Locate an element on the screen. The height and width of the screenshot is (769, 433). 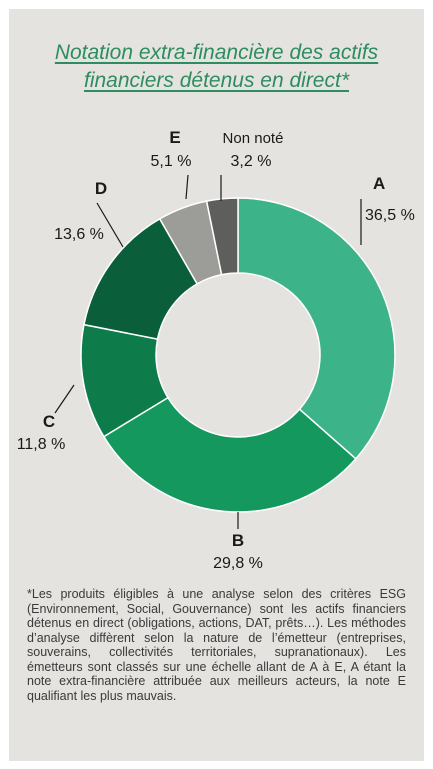
slice-non-not- is located at coordinates (222, 236).